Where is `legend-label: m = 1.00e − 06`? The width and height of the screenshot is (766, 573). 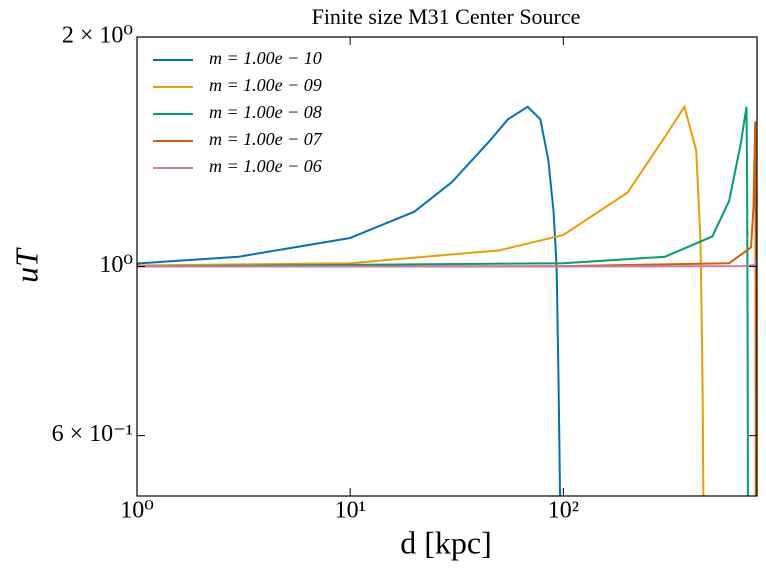
legend-label: m = 1.00e − 06 is located at coordinates (265, 166).